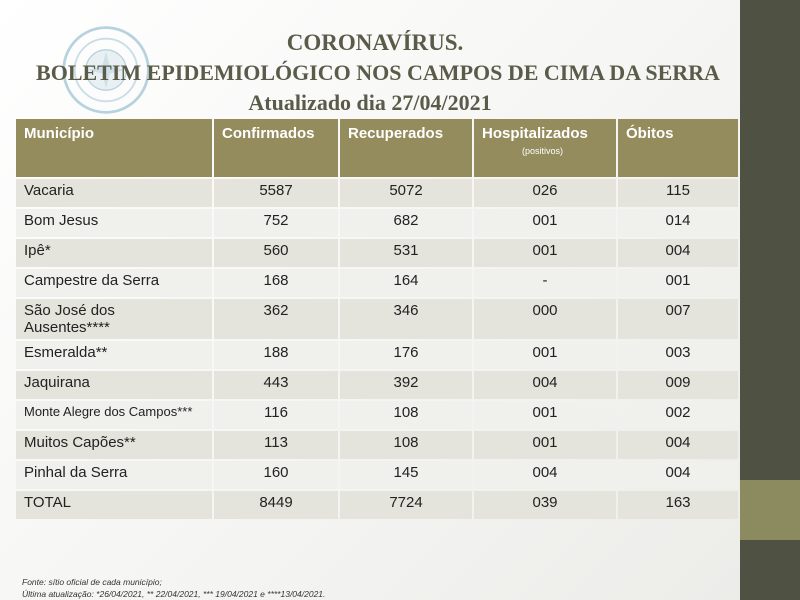 The image size is (800, 600). What do you see at coordinates (114, 193) in the screenshot?
I see `cell-municipio: Vacaria` at bounding box center [114, 193].